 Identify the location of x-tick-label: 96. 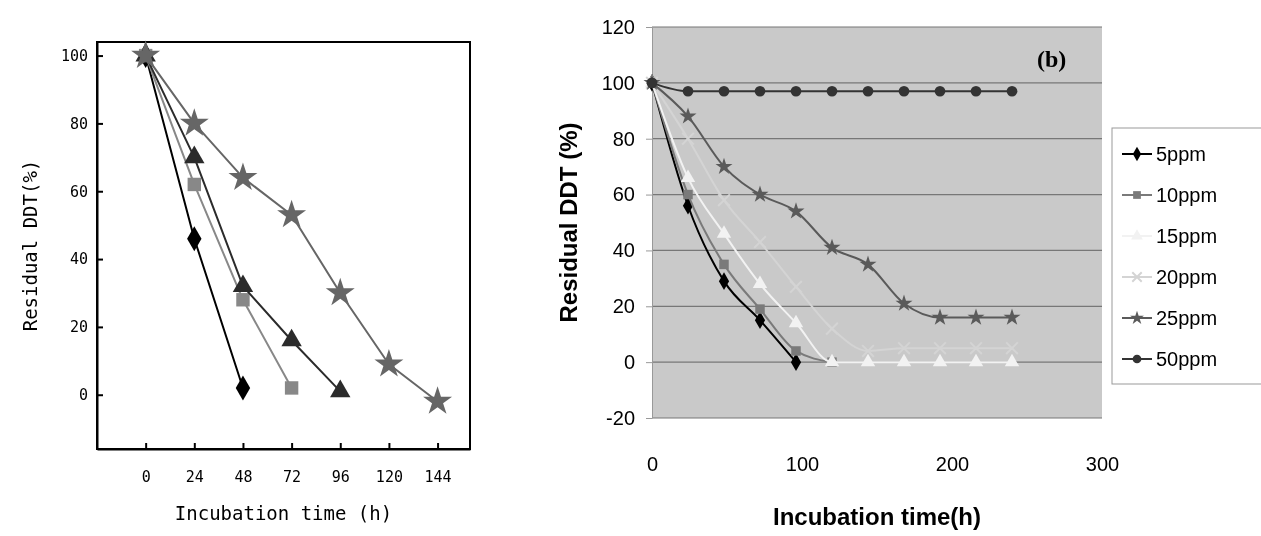
(340, 477).